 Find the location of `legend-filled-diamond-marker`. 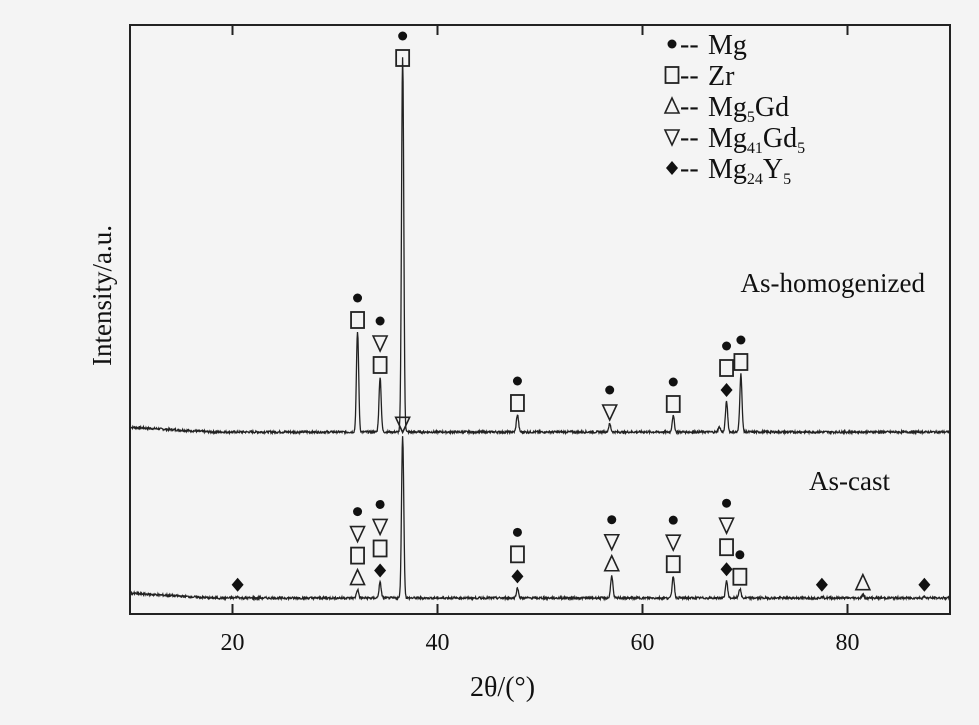

legend-filled-diamond-marker is located at coordinates (672, 168).